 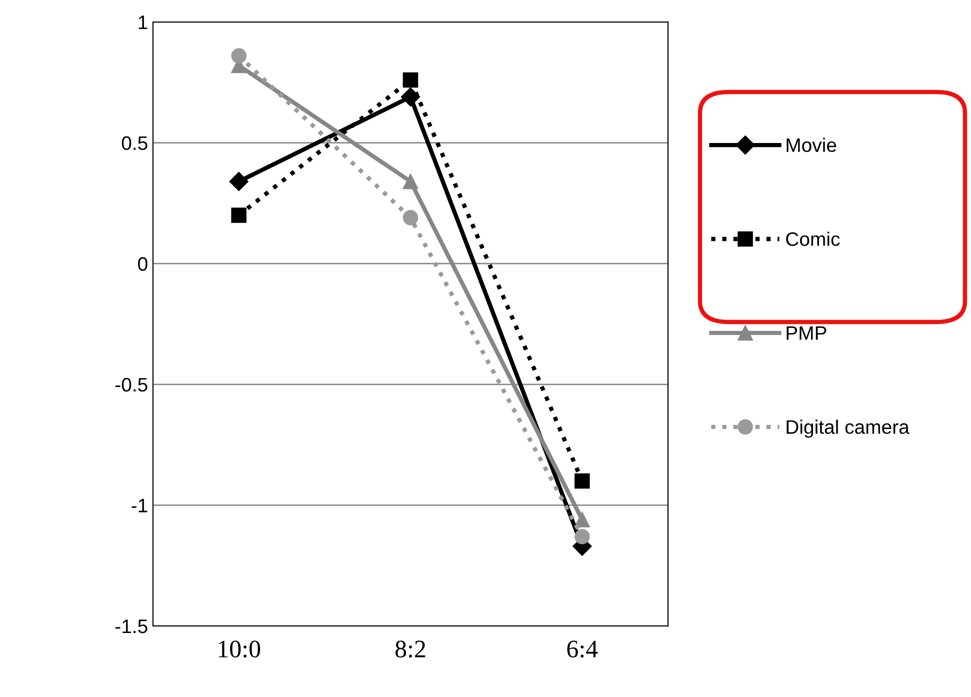 I want to click on y-tick-label: 0.5, so click(x=135, y=143).